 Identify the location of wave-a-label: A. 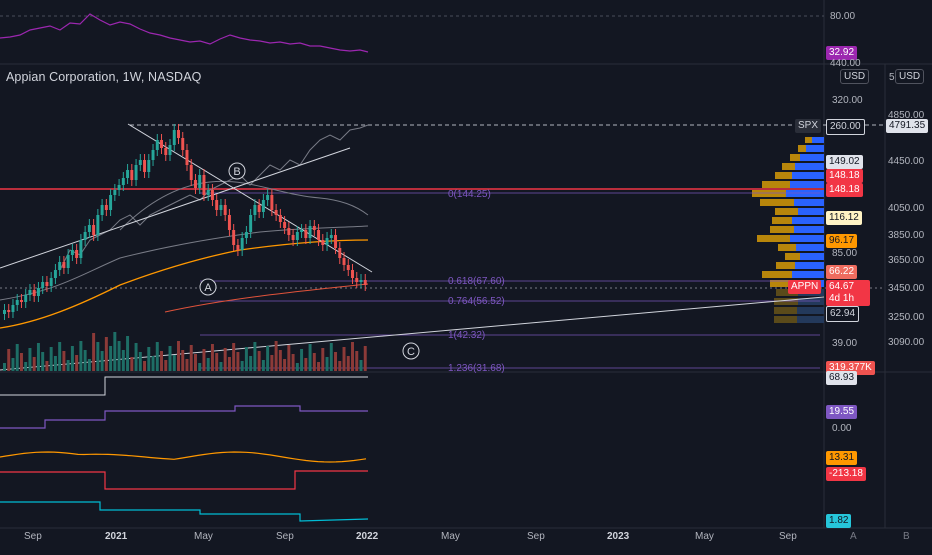
(208, 288).